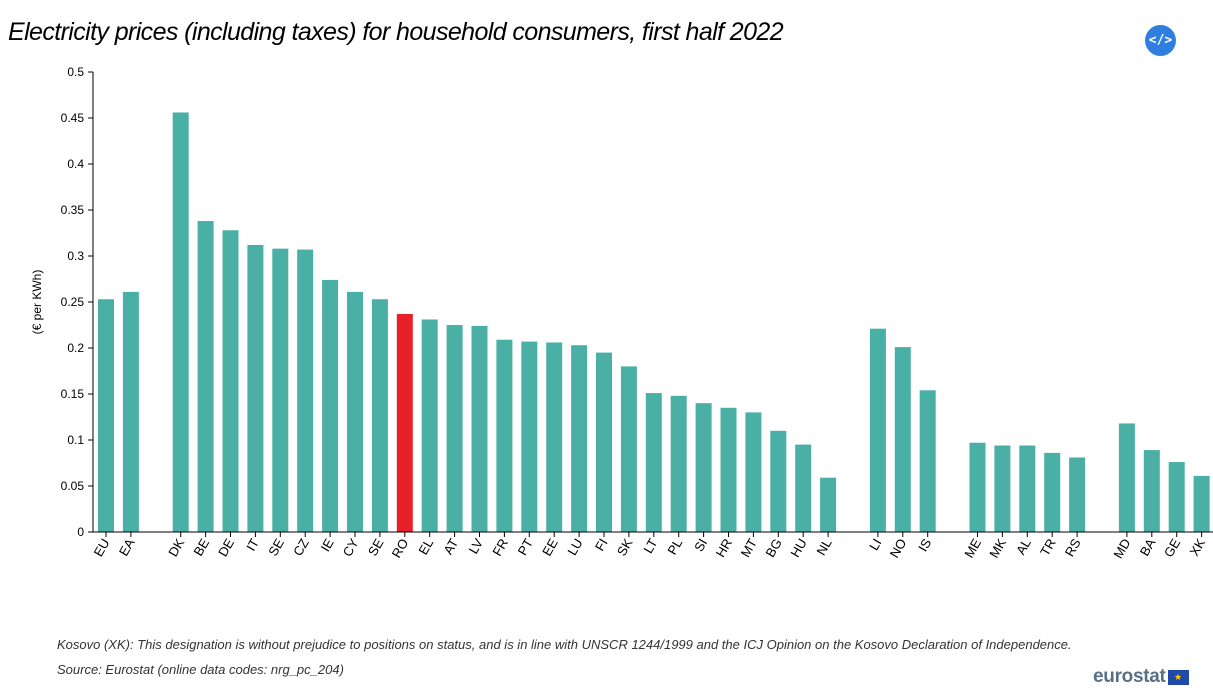 The image size is (1213, 700). Describe the element at coordinates (924, 545) in the screenshot. I see `x-tick-label: IS` at that location.